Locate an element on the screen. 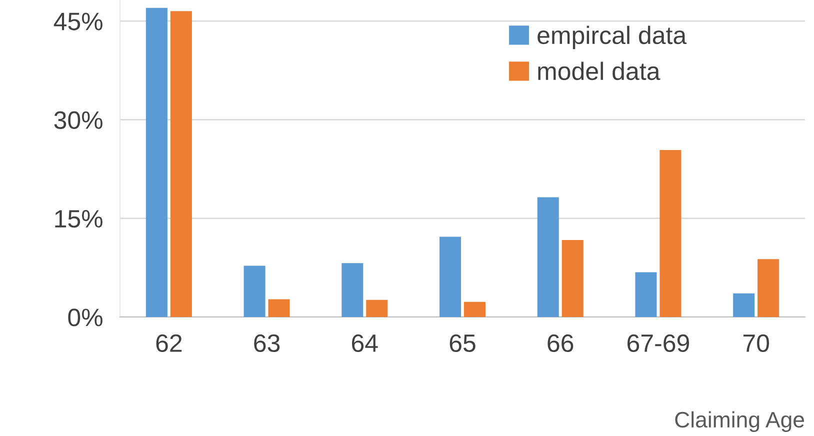 The height and width of the screenshot is (436, 814). x-tick-label: 64 is located at coordinates (365, 343).